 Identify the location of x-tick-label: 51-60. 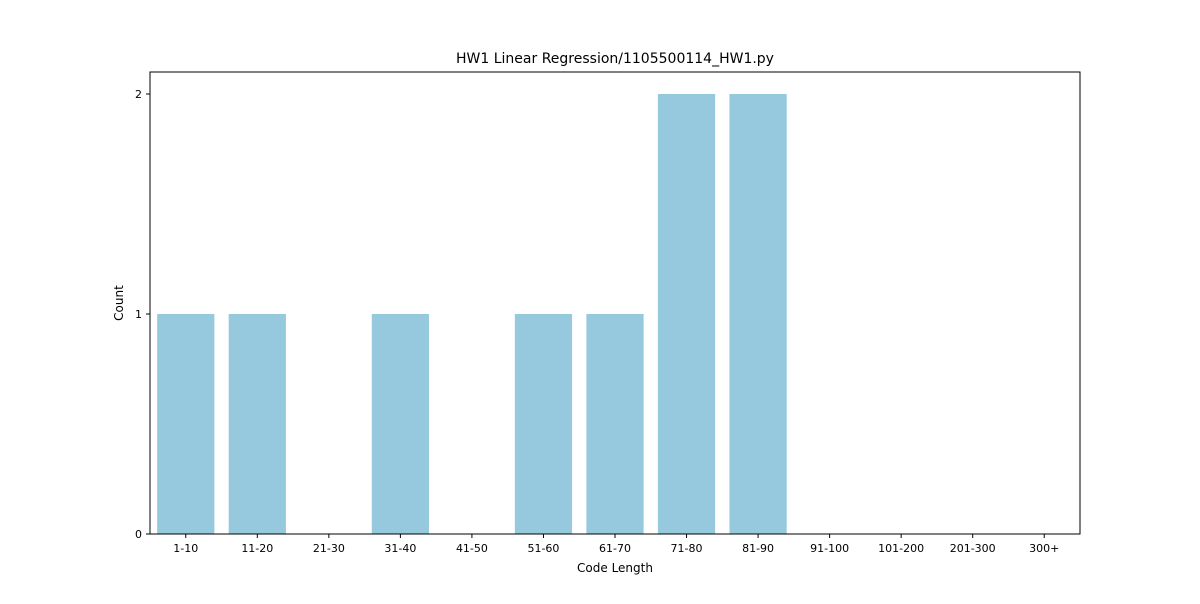
(543, 548).